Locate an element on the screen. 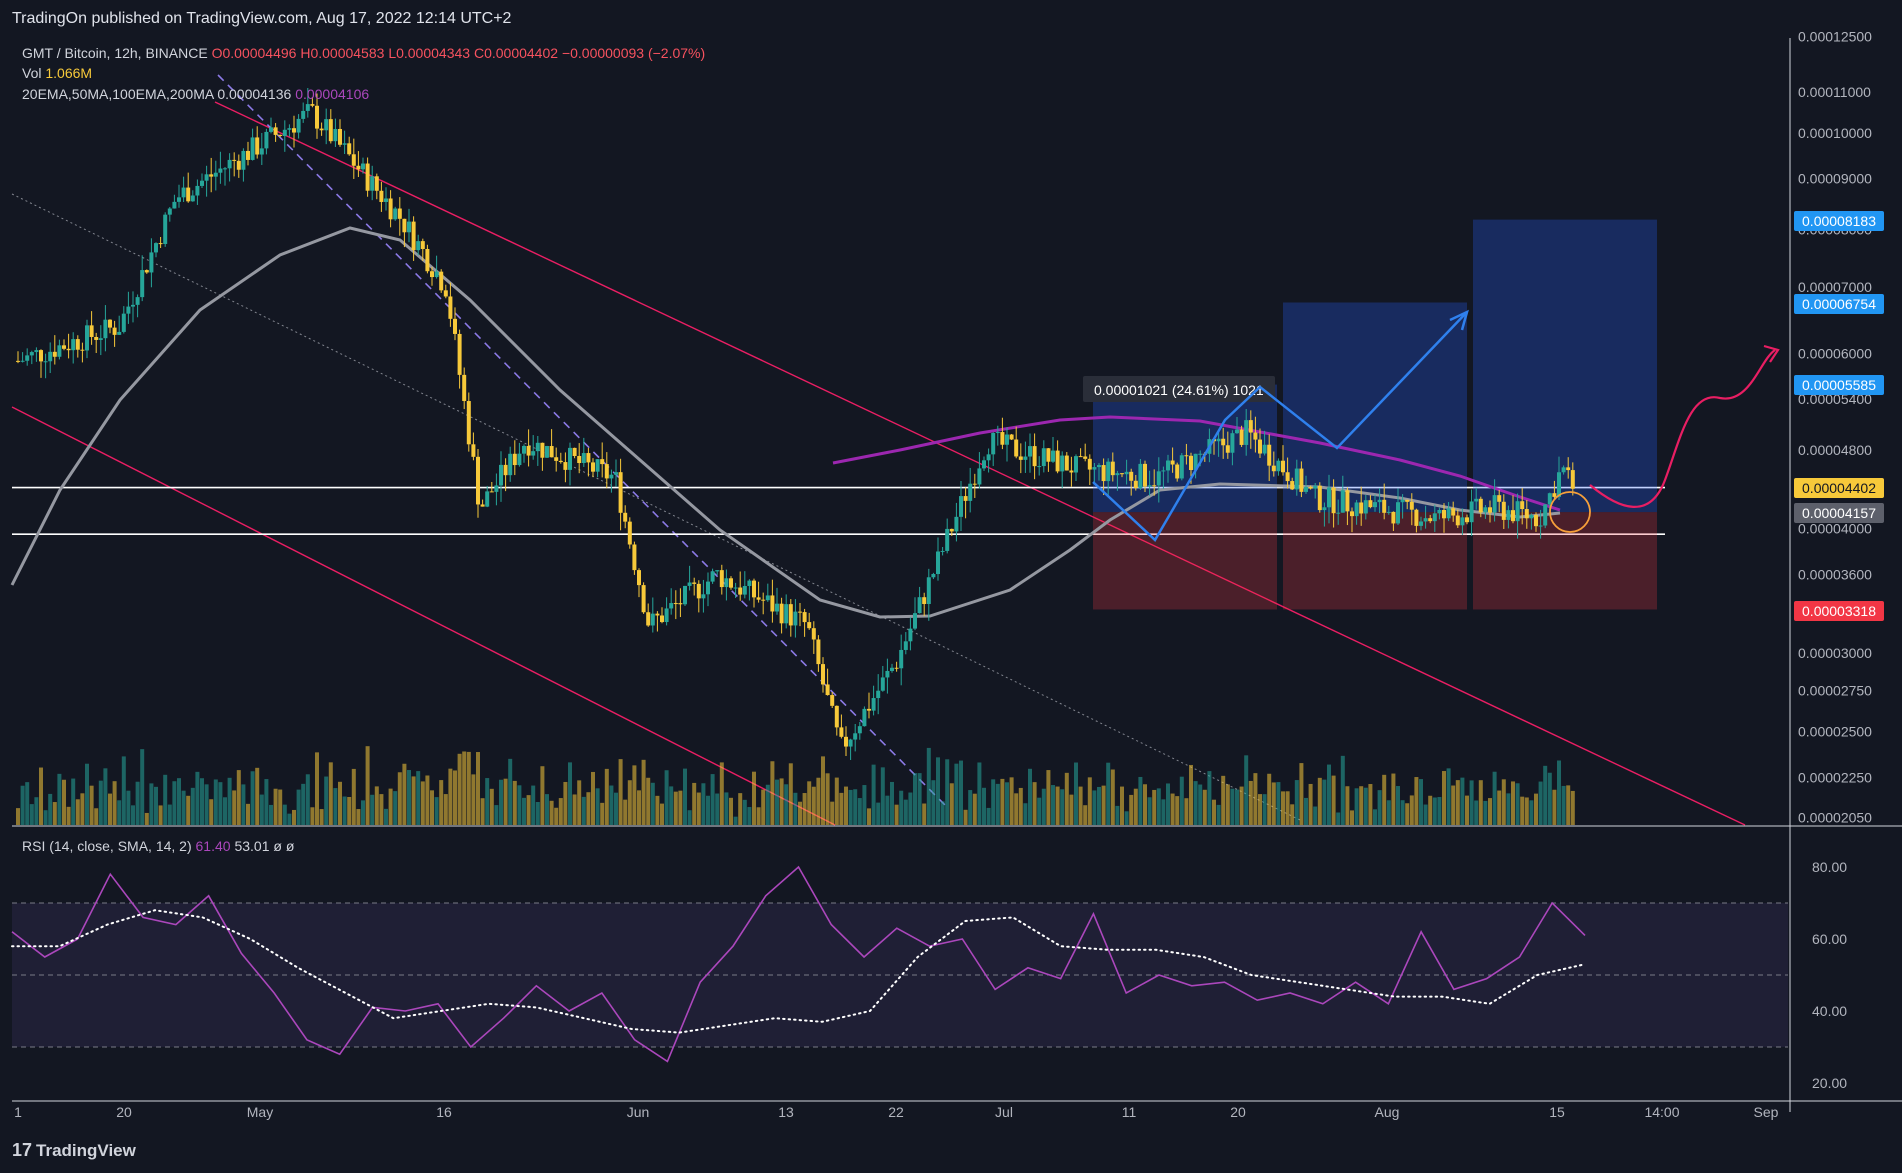 This screenshot has width=1902, height=1173. ma-value-2: 0.00004106 is located at coordinates (332, 94).